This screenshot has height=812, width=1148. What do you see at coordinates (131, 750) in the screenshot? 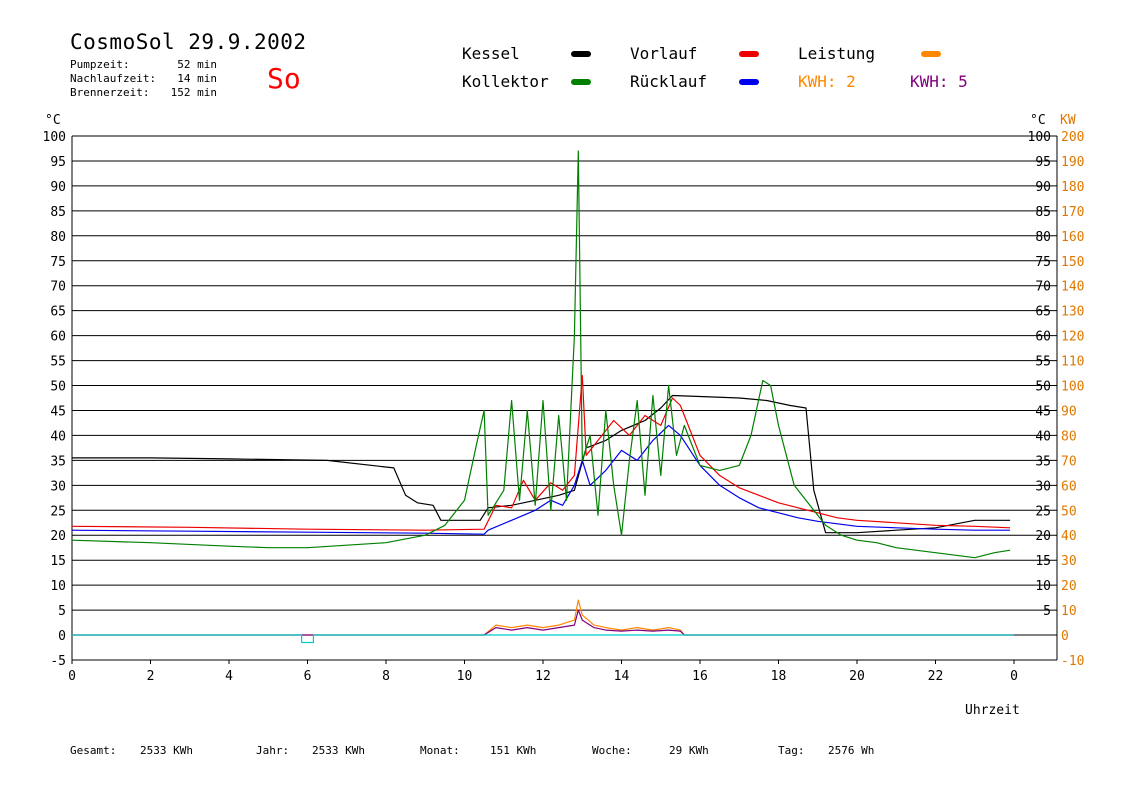
I see `stat-gesamt: Gesamt: 2533 KWh` at bounding box center [131, 750].